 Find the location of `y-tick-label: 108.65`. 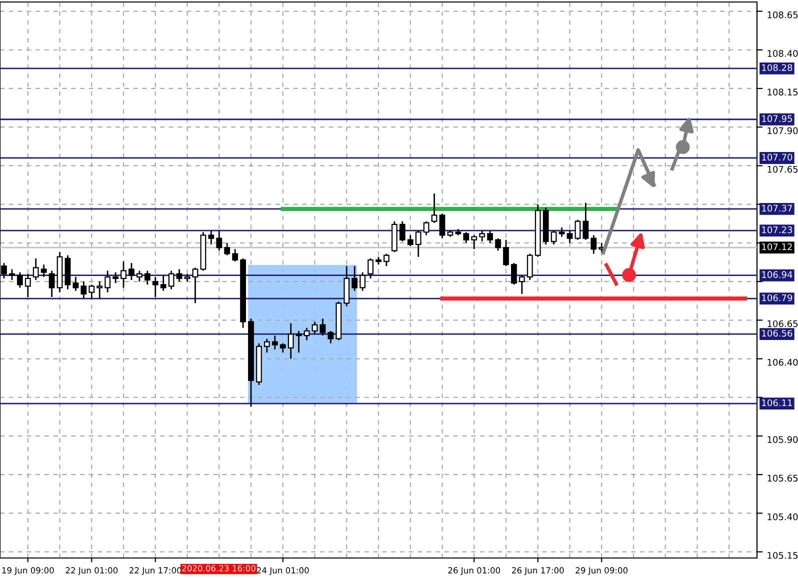

y-tick-label: 108.65 is located at coordinates (783, 14).